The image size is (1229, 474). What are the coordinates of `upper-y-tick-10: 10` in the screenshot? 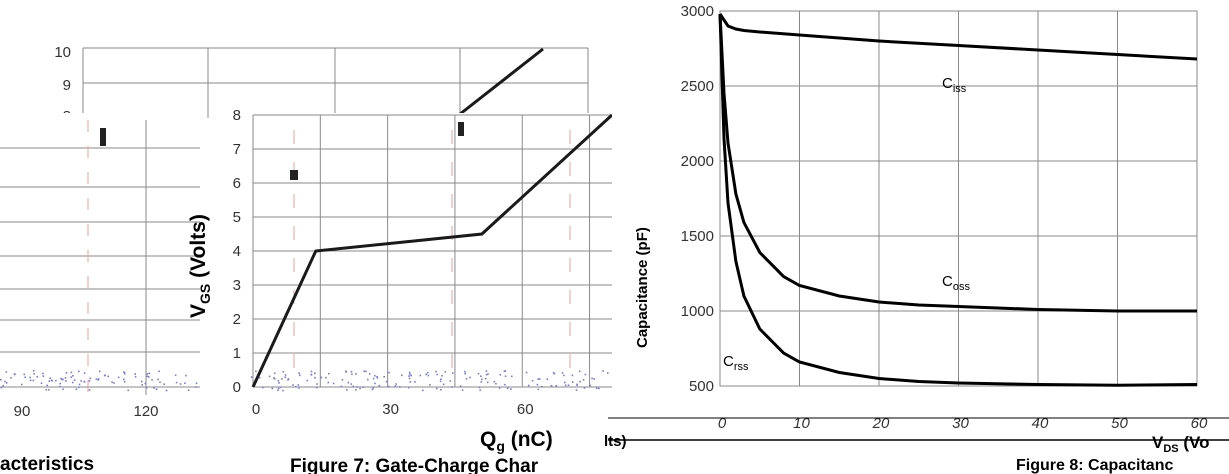 It's located at (62, 52).